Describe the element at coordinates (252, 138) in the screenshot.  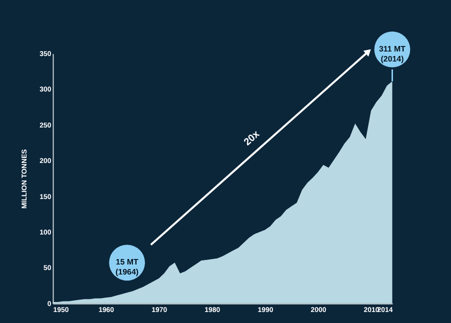
I see `annotation: 20x` at that location.